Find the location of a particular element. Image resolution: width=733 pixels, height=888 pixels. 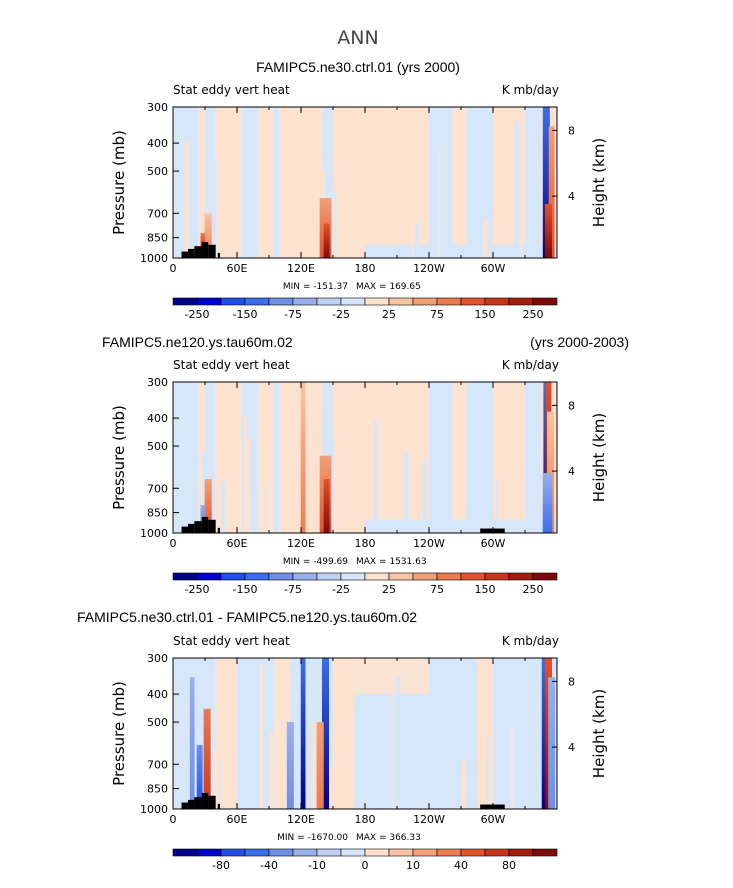

colorbar-label: -150 is located at coordinates (245, 314).